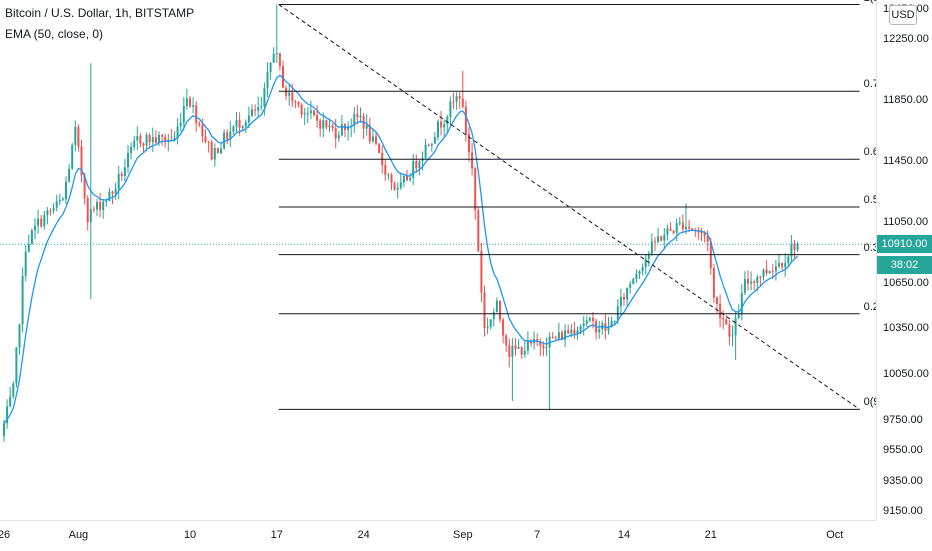 The height and width of the screenshot is (551, 932). I want to click on indicator-legend: EMA (50, close, 0), so click(54, 34).